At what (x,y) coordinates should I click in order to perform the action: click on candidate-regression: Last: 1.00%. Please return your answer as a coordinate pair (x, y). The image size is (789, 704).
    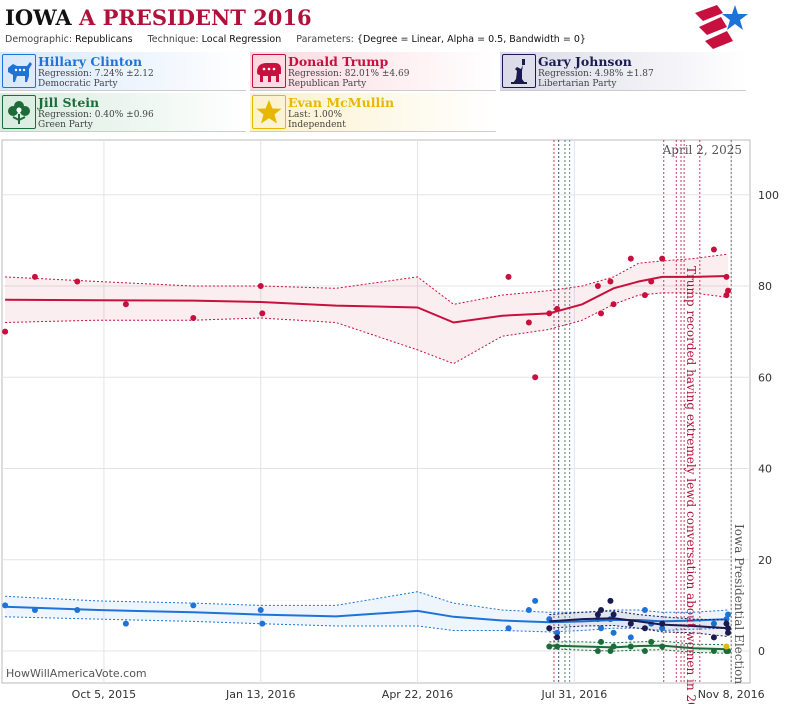
    Looking at the image, I should click on (315, 115).